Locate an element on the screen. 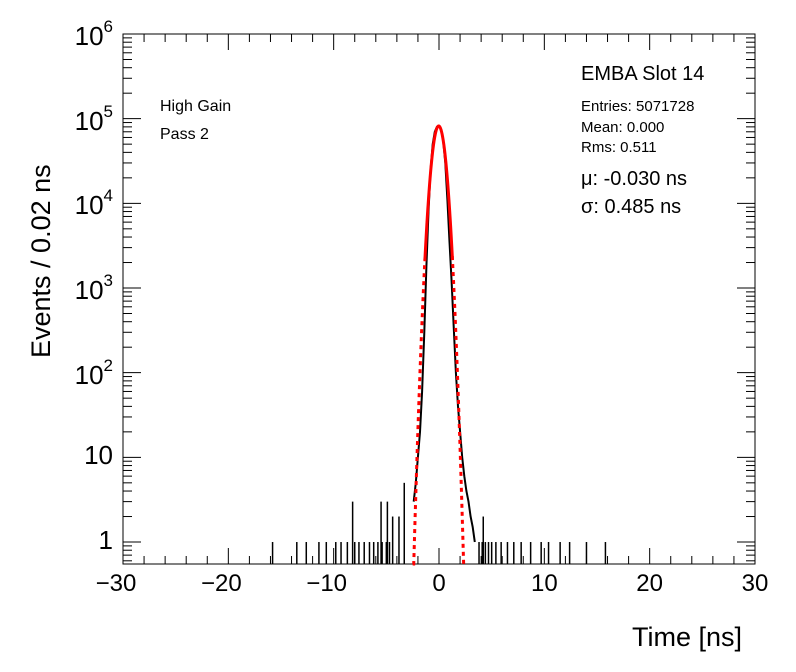  x-tick-label: 30 is located at coordinates (755, 583).